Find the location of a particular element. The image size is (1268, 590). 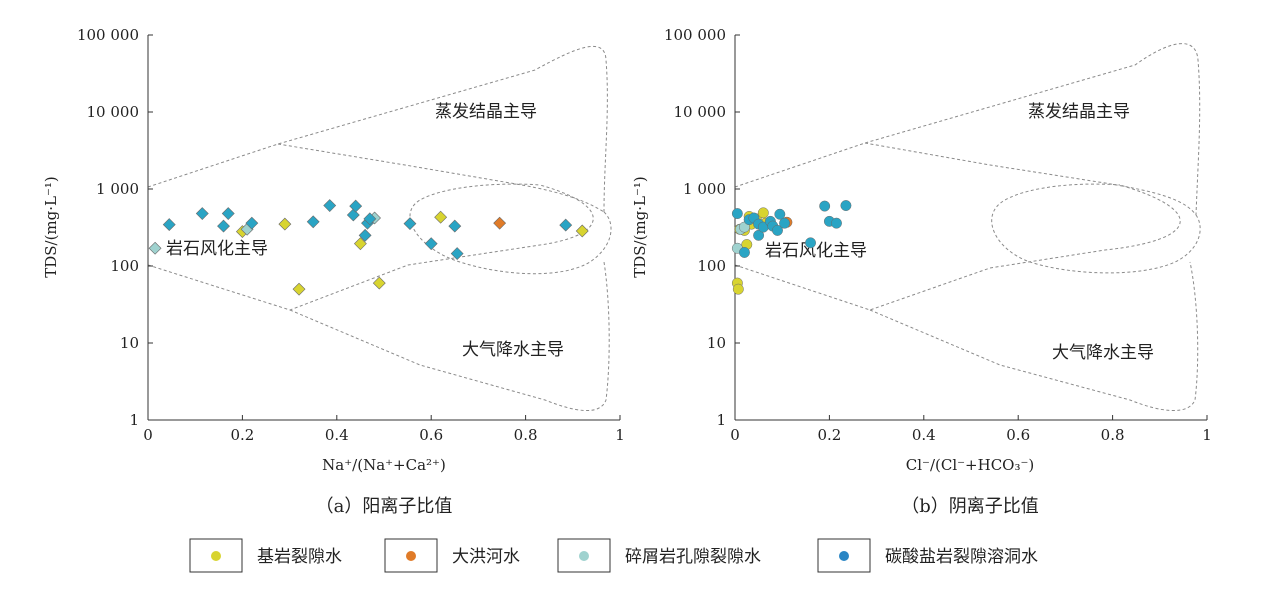

legend-item-bedrock-fissure: 基岩裂隙水 is located at coordinates (265, 555).